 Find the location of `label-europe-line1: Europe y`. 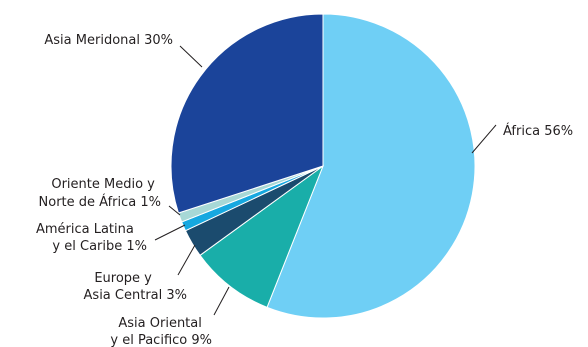

label-europe-line1: Europe y is located at coordinates (123, 278).